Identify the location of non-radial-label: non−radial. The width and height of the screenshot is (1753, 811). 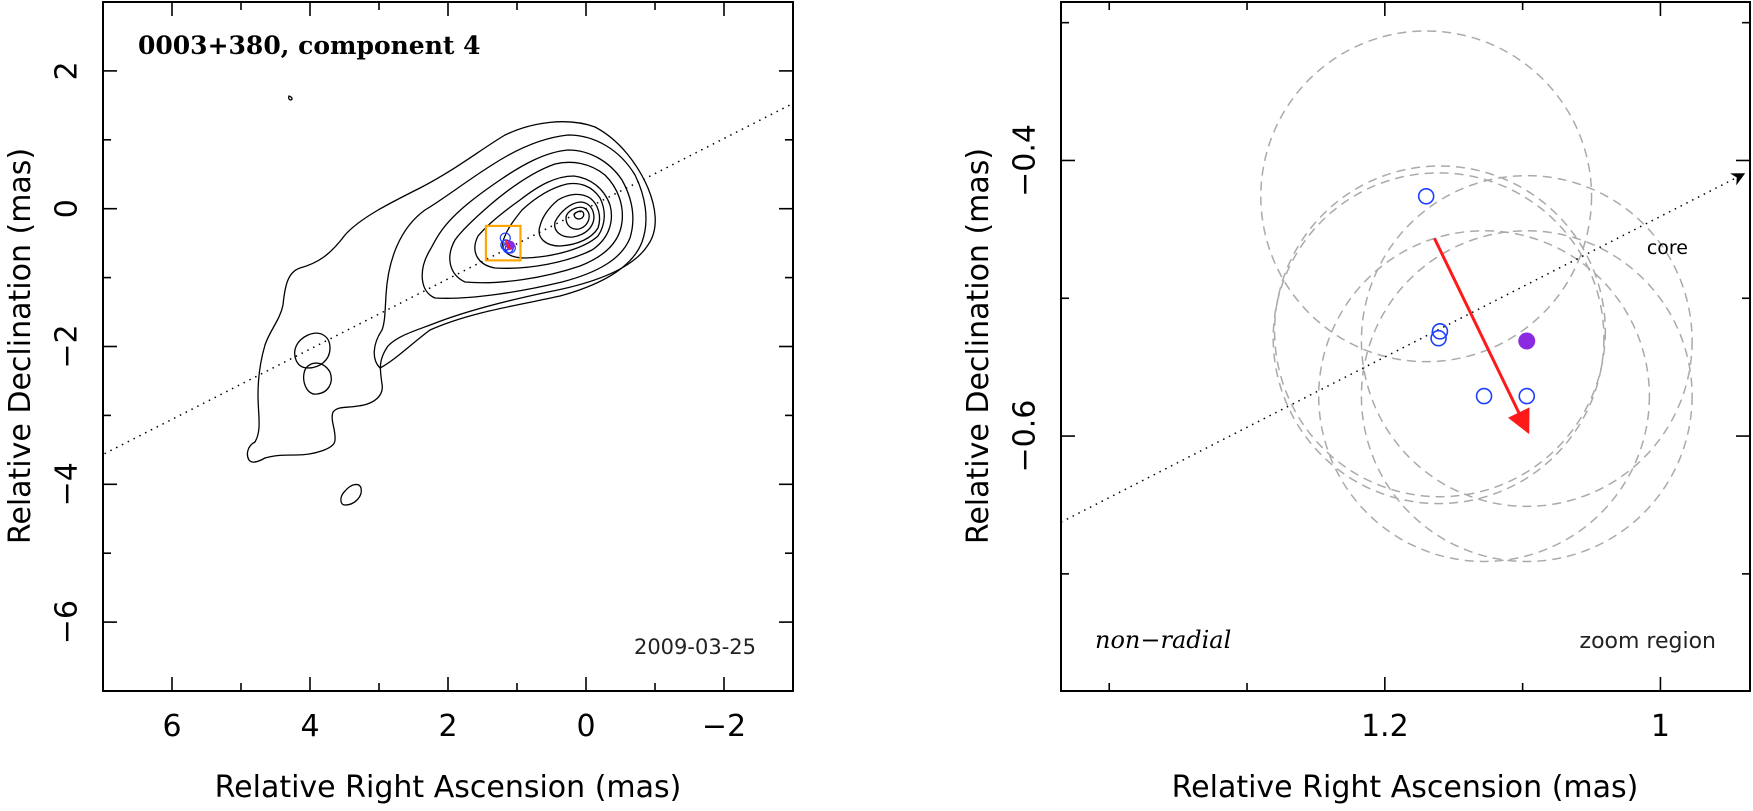
(1163, 640).